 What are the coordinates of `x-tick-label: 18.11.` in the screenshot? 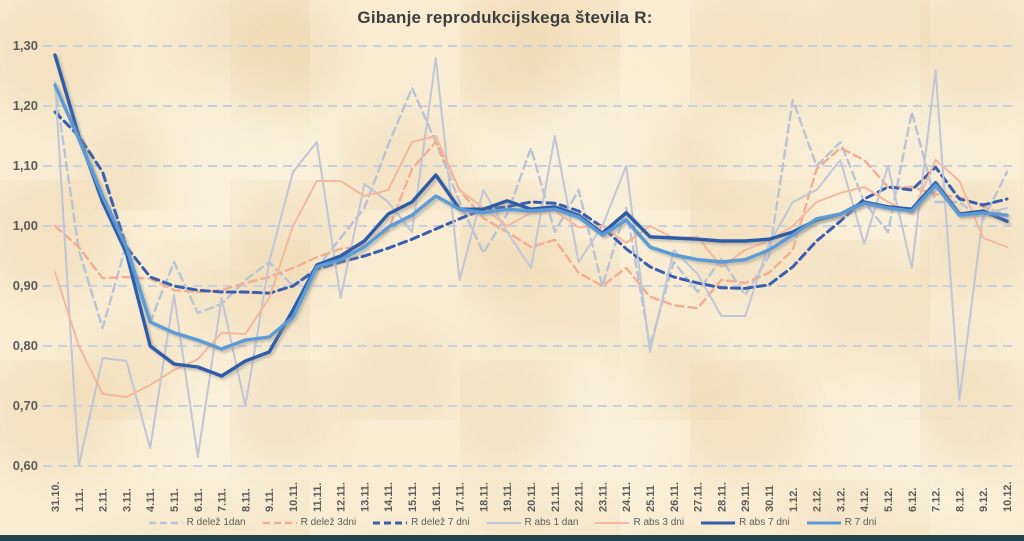 It's located at (484, 497).